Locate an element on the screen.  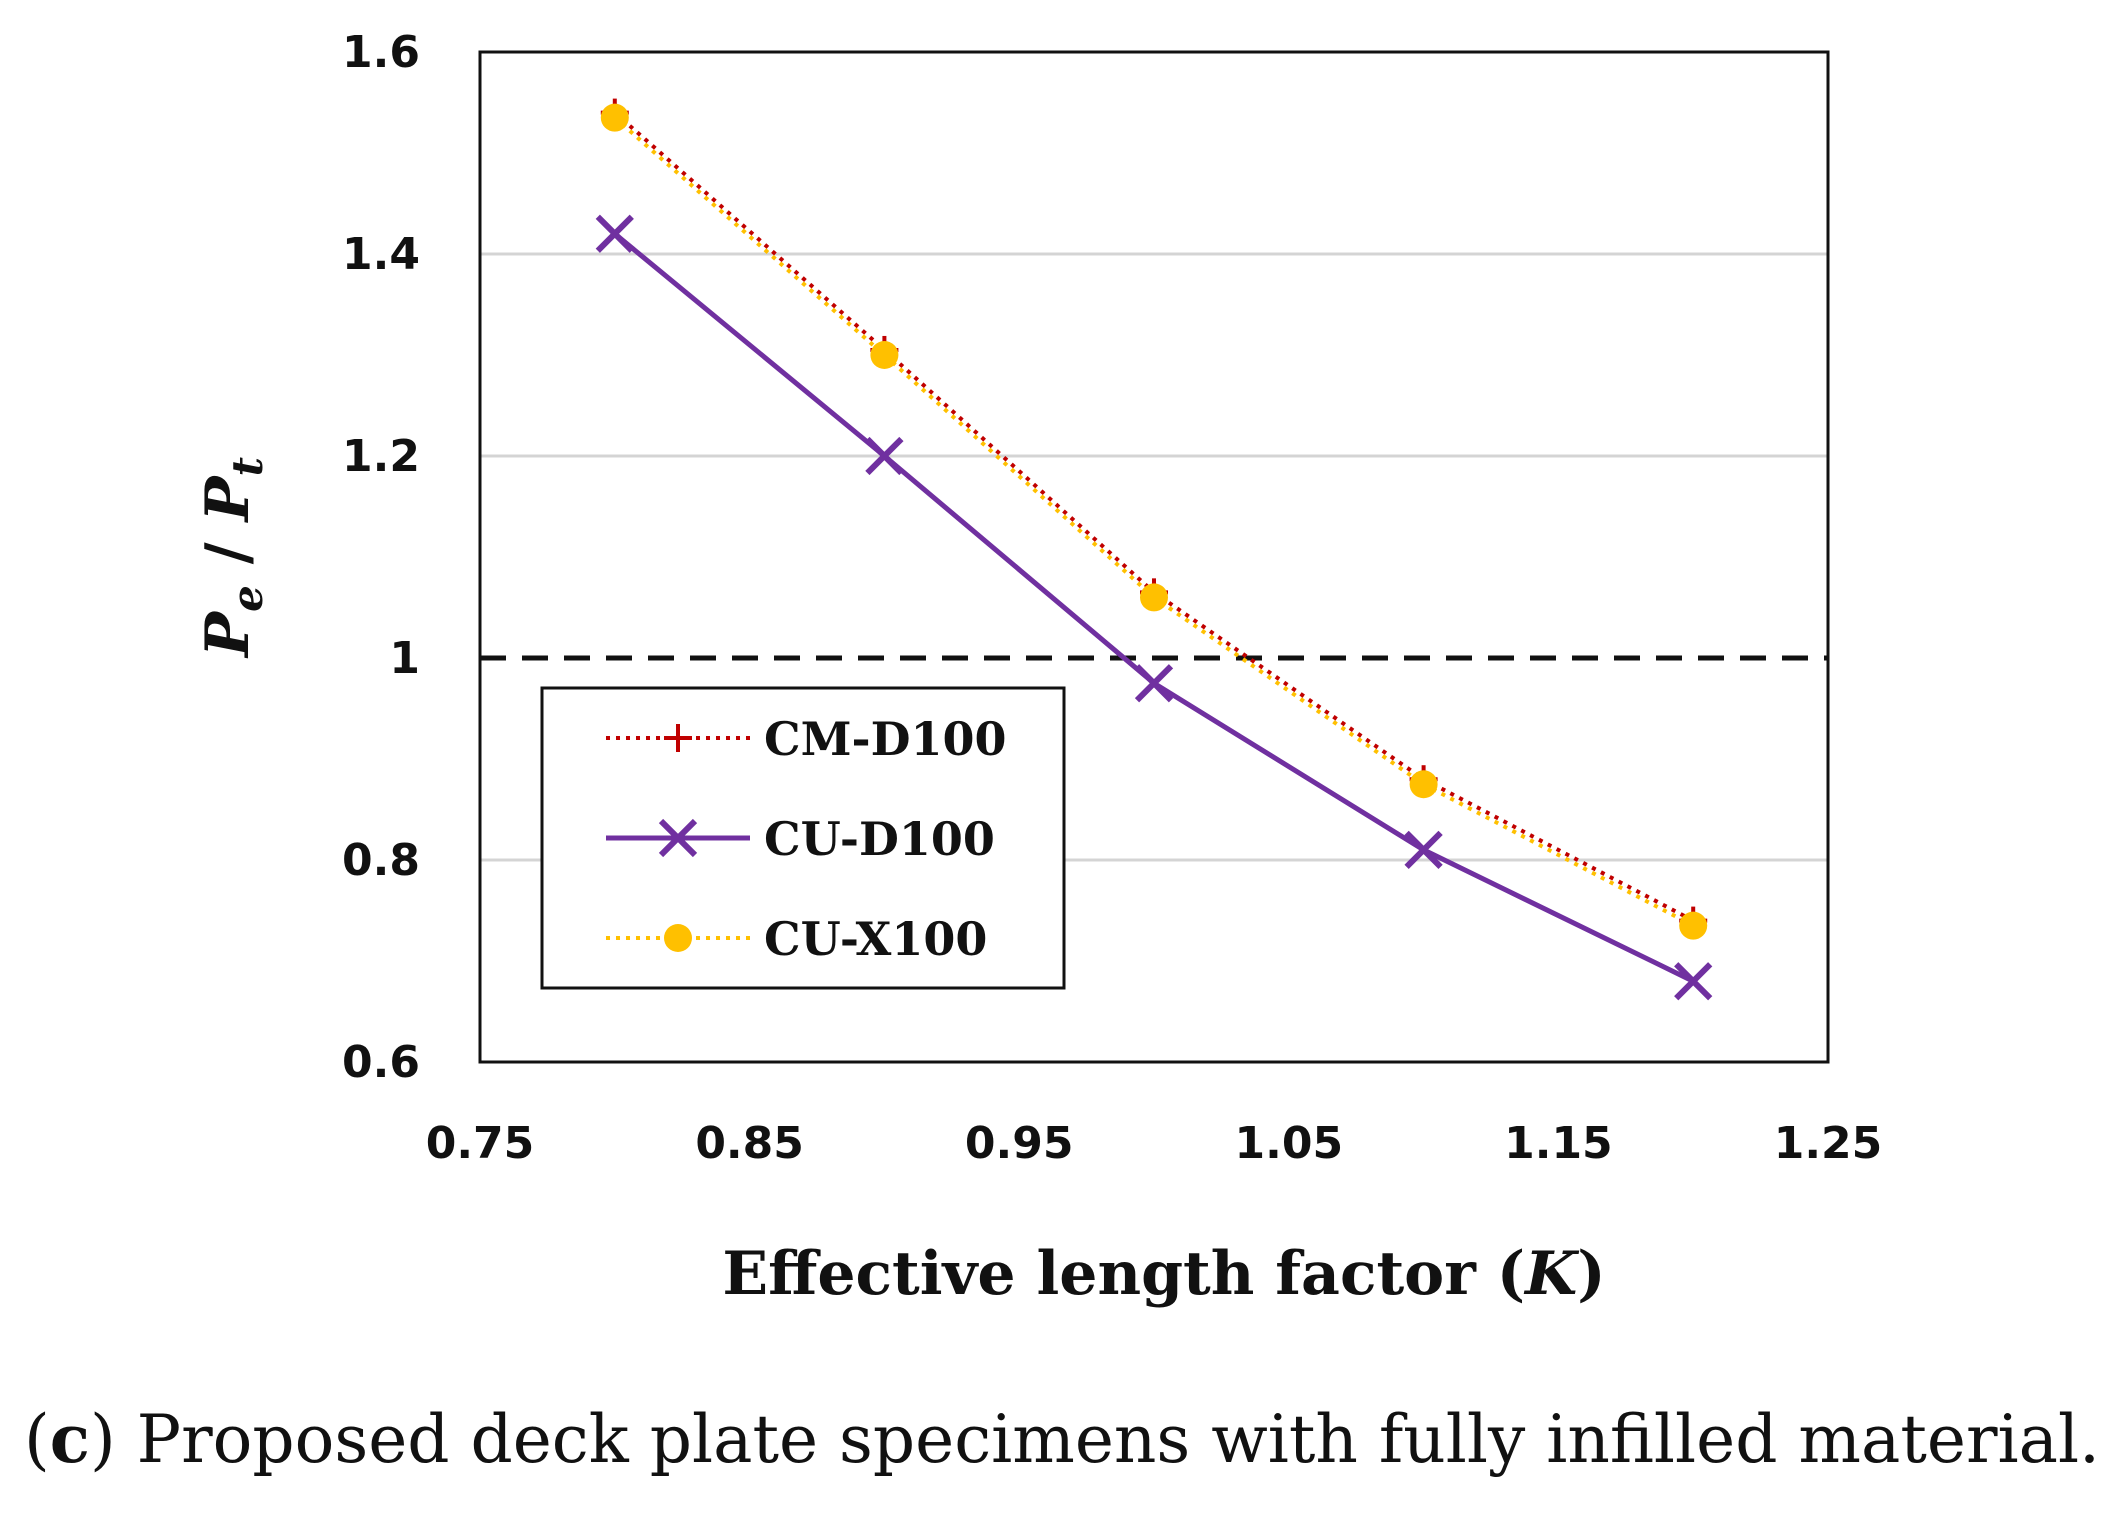
x-axis-title: Effective length factor (K) is located at coordinates (1163, 1274).